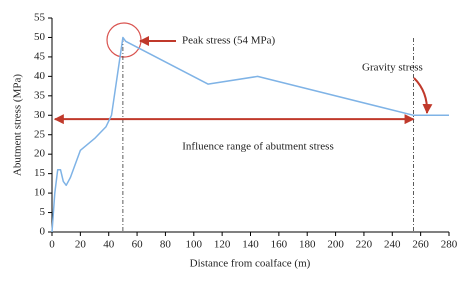 The height and width of the screenshot is (284, 474). Describe the element at coordinates (40, 115) in the screenshot. I see `y-tick-label: 30` at that location.